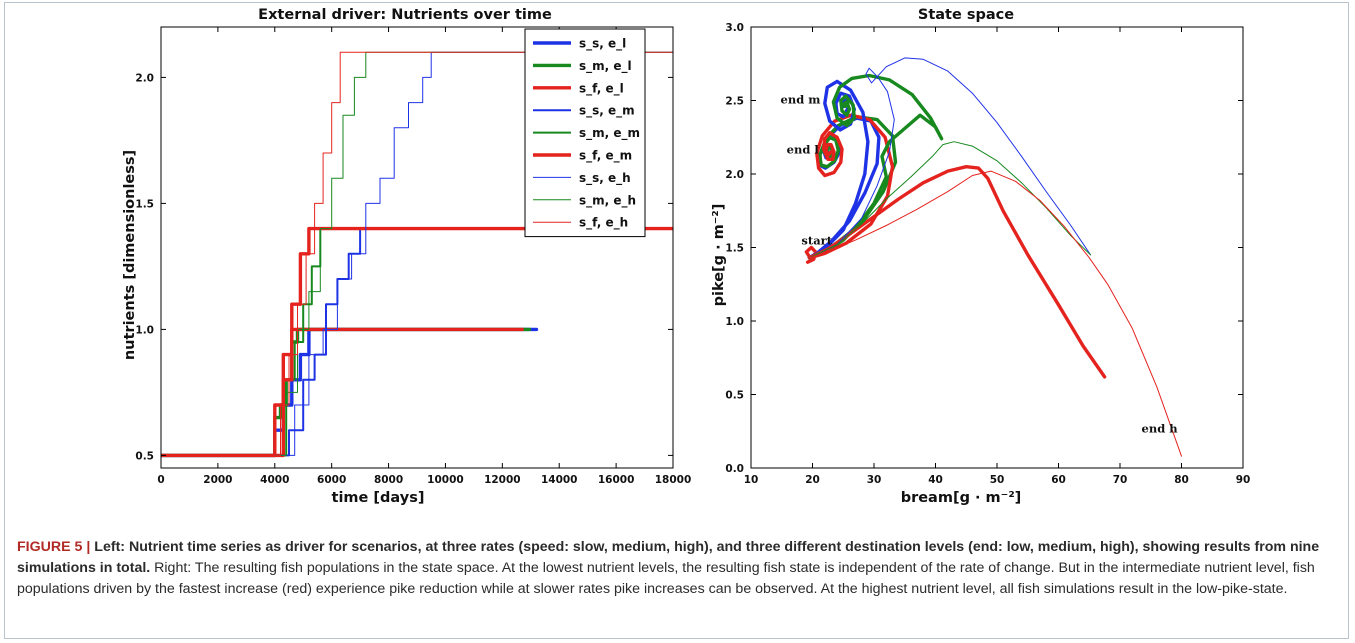 This screenshot has width=1355, height=643. What do you see at coordinates (1058, 480) in the screenshot?
I see `x-tick-label: 60` at bounding box center [1058, 480].